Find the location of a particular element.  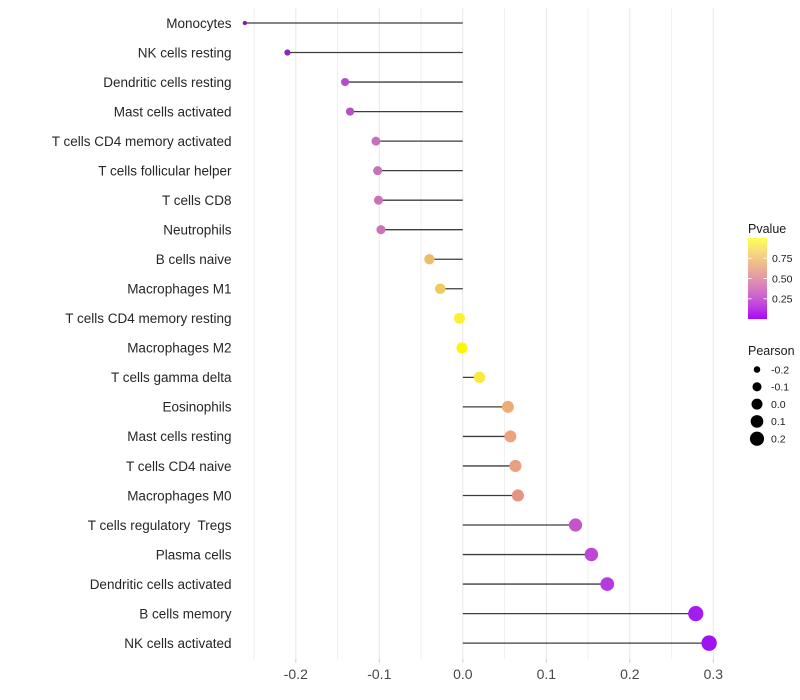

category-label: T cells CD8 is located at coordinates (197, 200).